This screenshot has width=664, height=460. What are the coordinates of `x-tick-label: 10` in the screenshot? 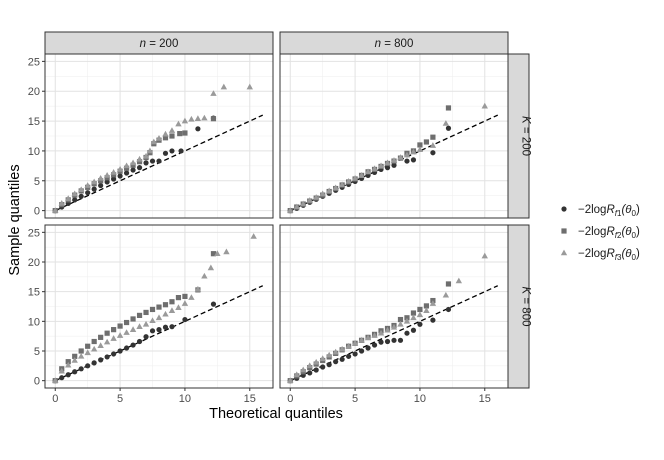 It's located at (185, 399).